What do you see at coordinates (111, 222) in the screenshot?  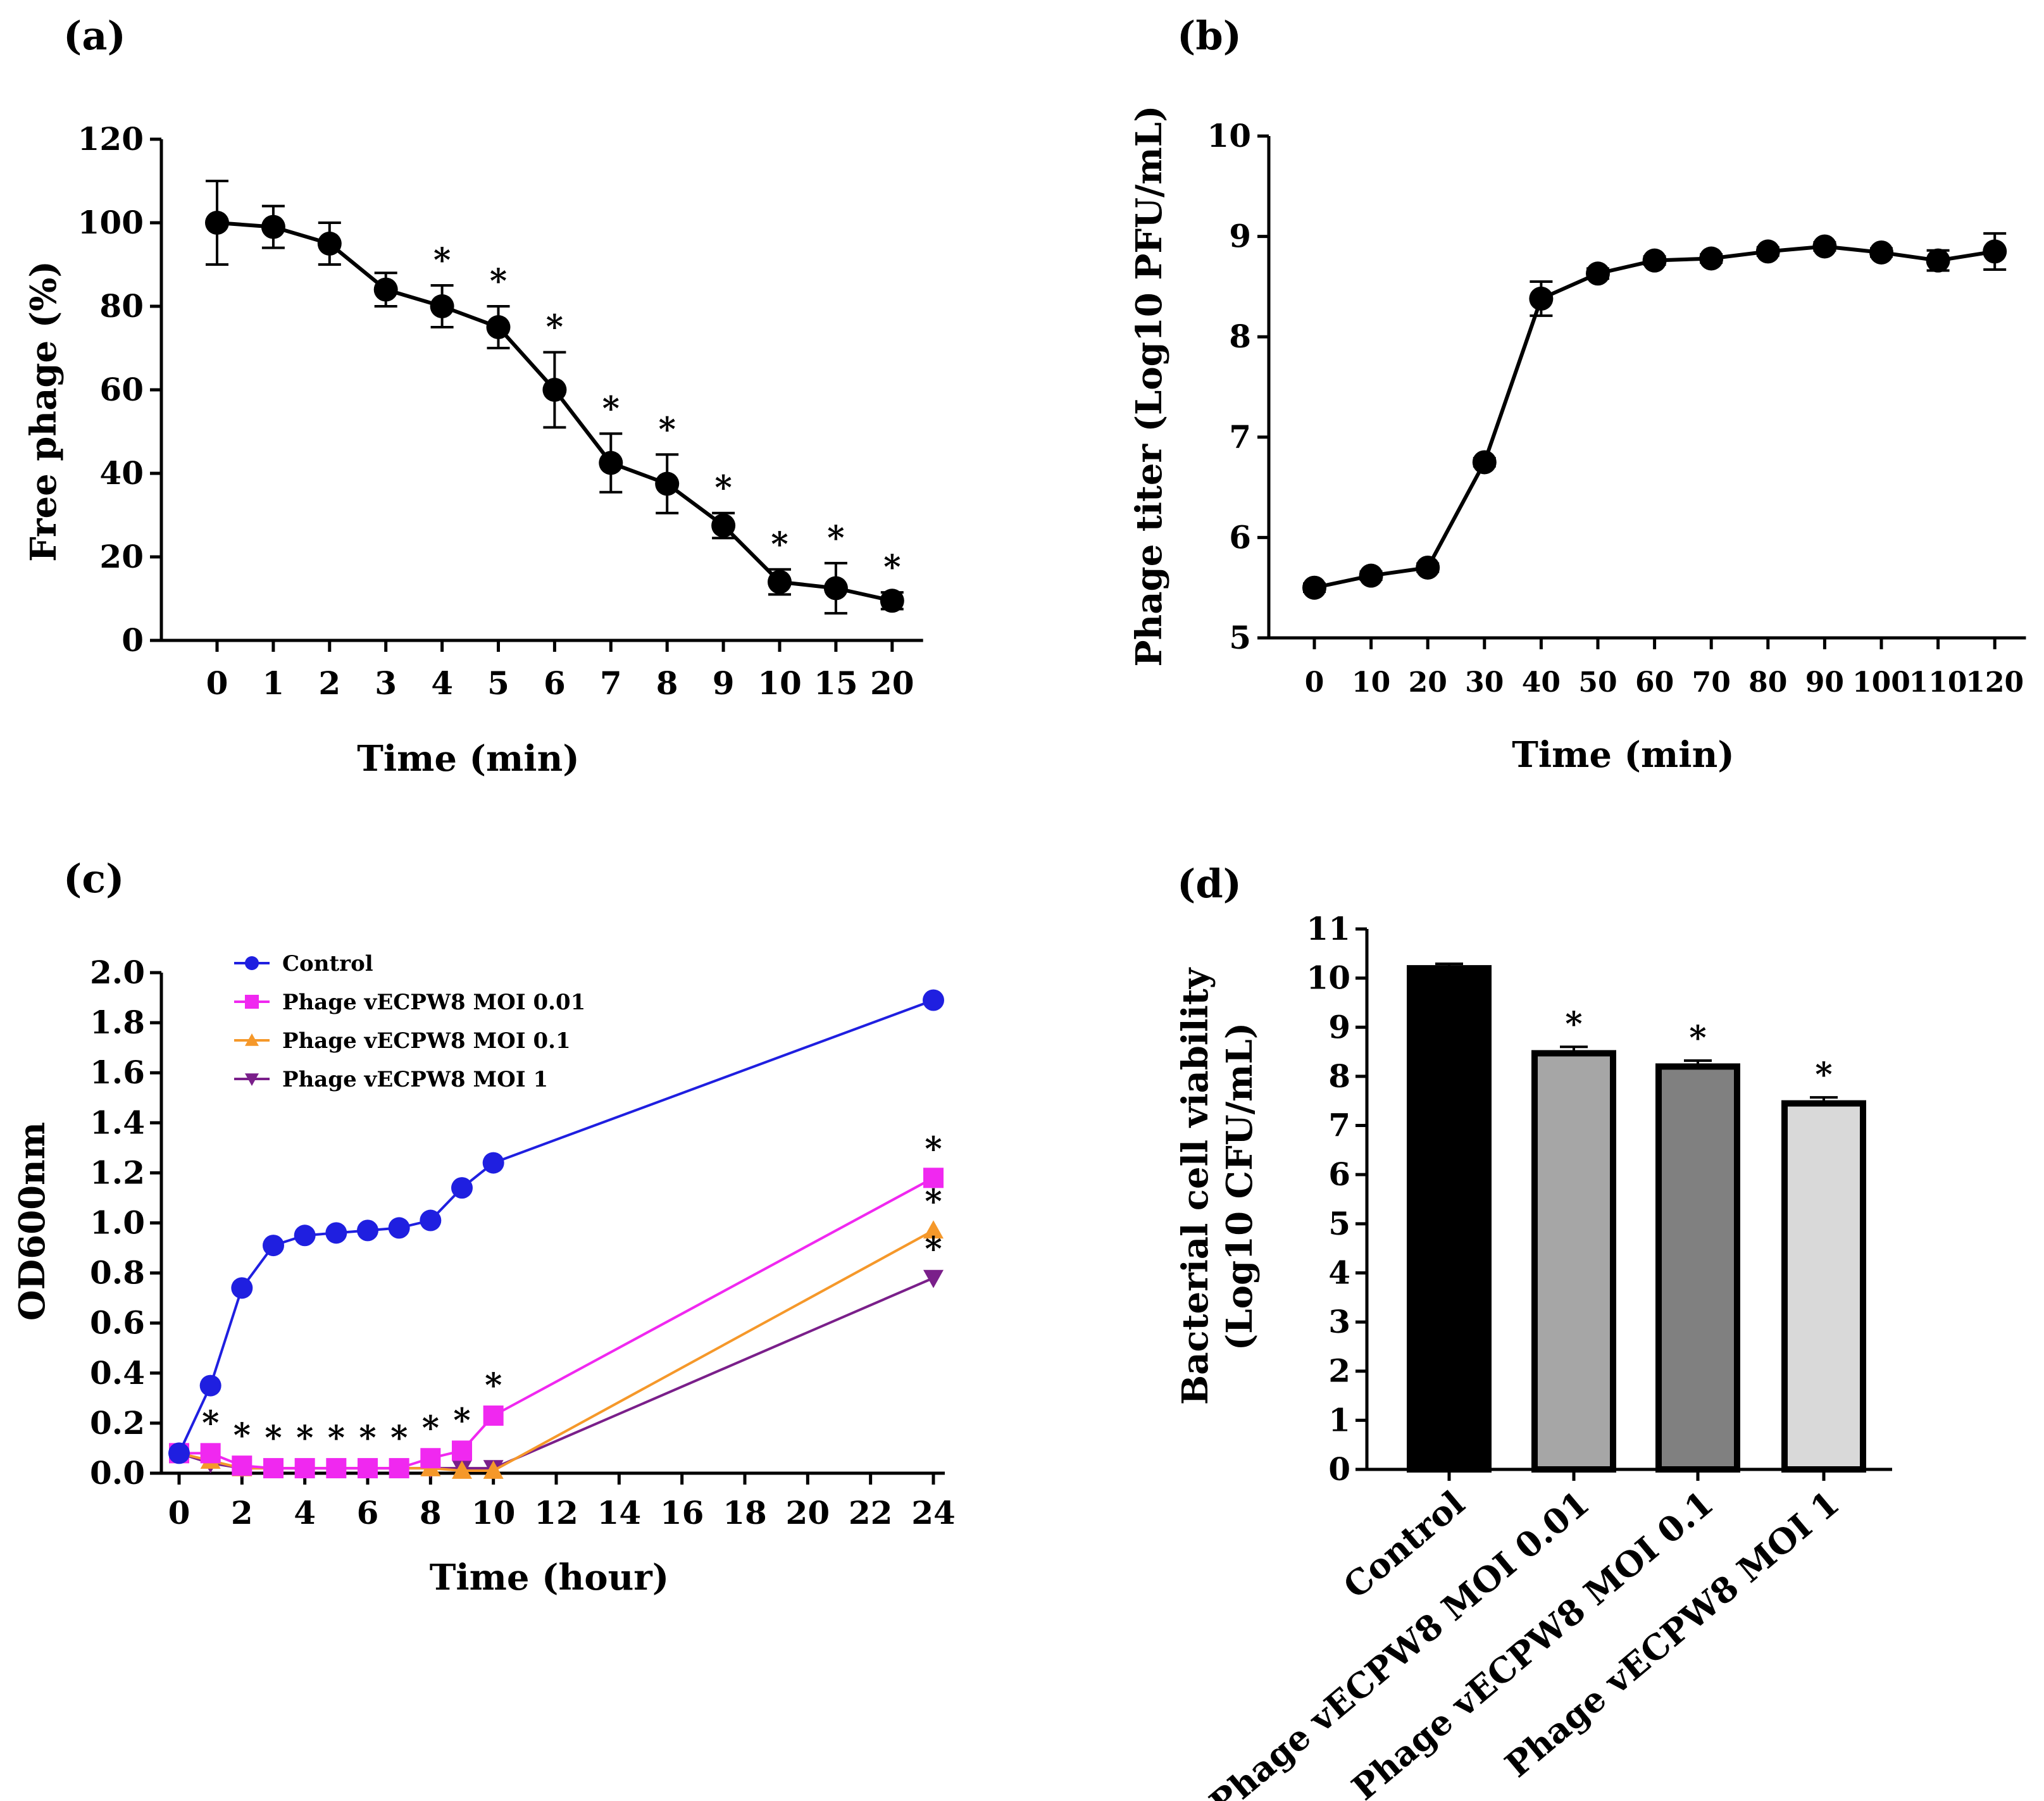 I see `y-tick-label: 100` at bounding box center [111, 222].